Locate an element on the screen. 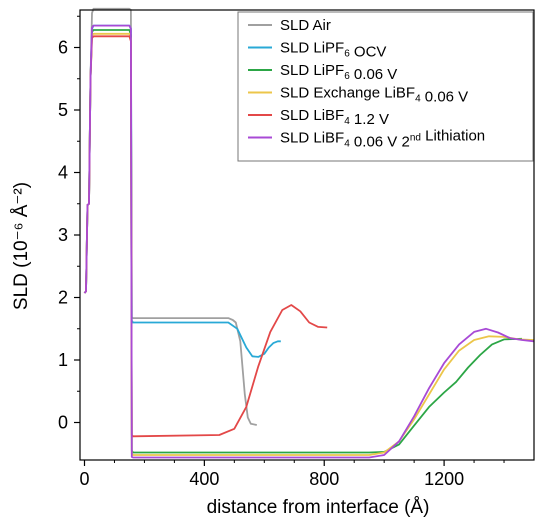 The width and height of the screenshot is (550, 528). legend-label-6: SLD LiBF4 0.06 V 2nd Lithiation is located at coordinates (382, 139).